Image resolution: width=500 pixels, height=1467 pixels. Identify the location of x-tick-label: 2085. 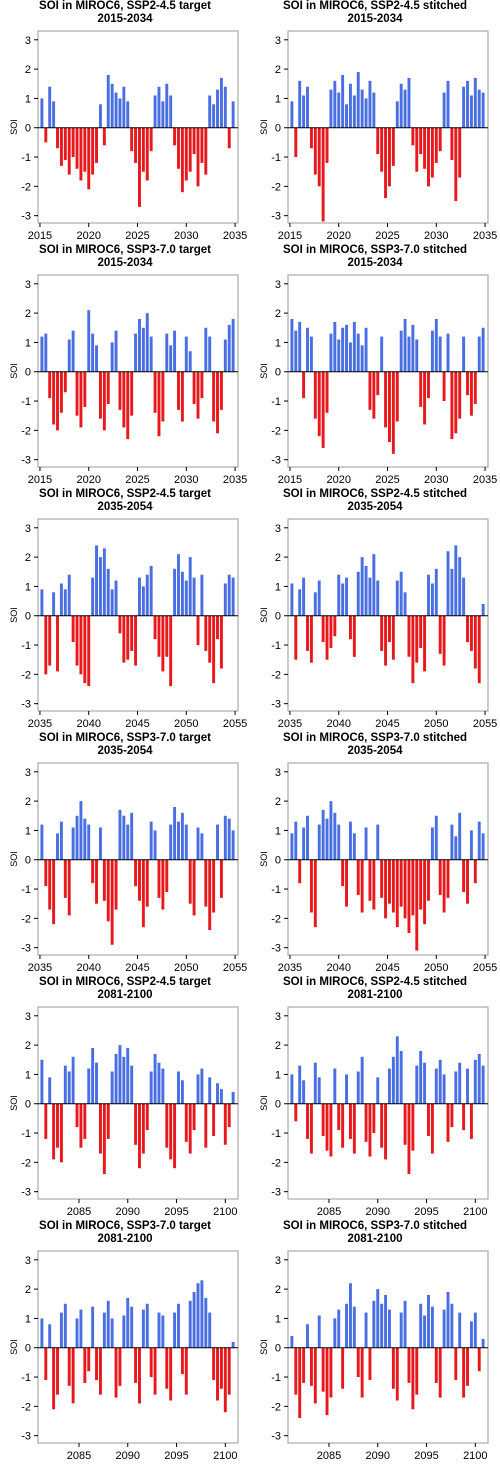
(79, 1456).